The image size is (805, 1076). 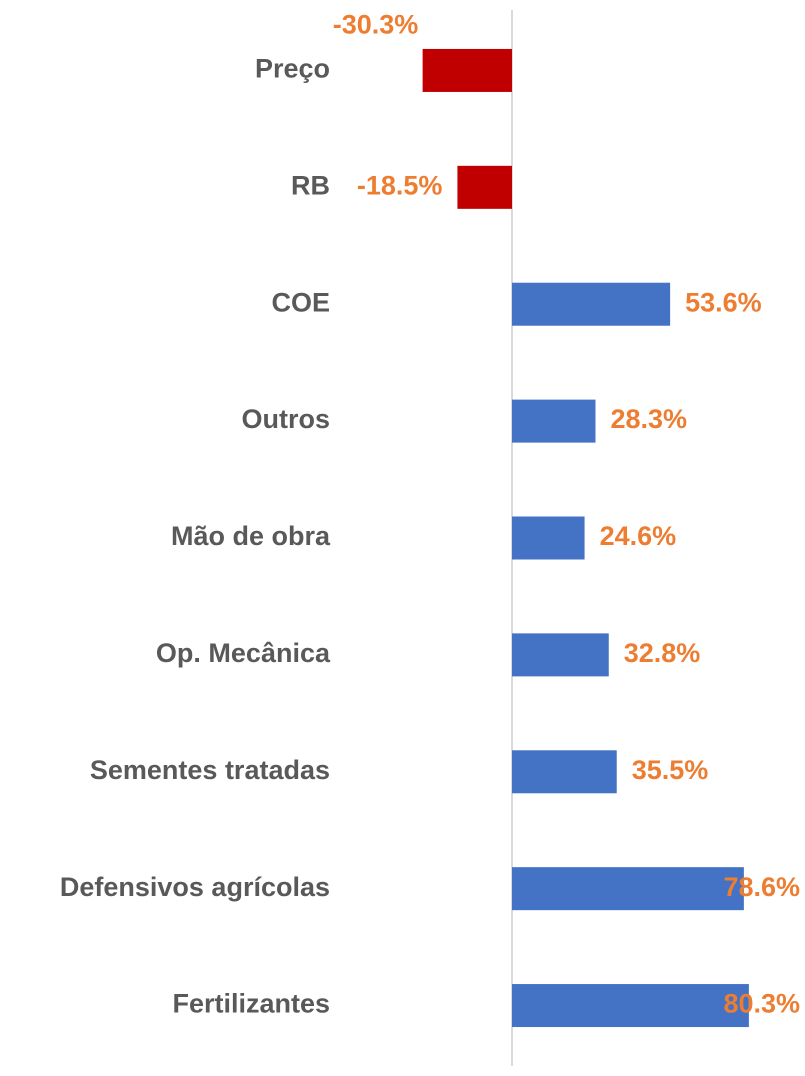 What do you see at coordinates (195, 887) in the screenshot?
I see `category-label: Defensivos agrícolas` at bounding box center [195, 887].